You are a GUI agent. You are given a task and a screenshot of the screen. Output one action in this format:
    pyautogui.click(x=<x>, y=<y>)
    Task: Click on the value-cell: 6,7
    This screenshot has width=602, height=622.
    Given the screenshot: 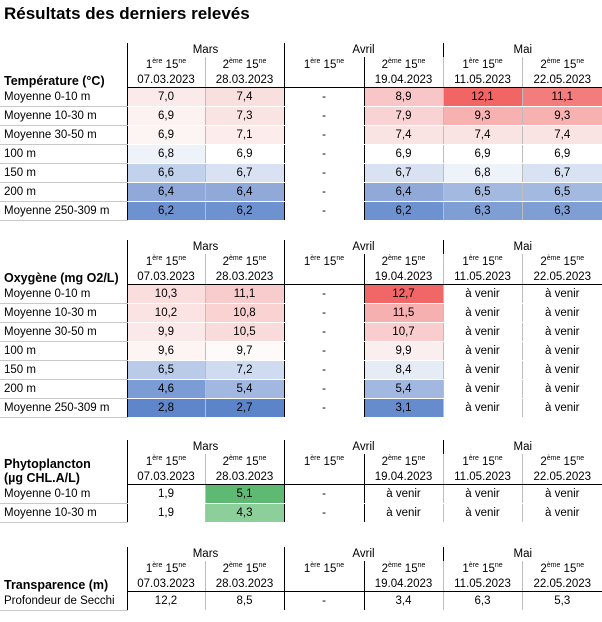 What is the action you would take?
    pyautogui.click(x=403, y=173)
    